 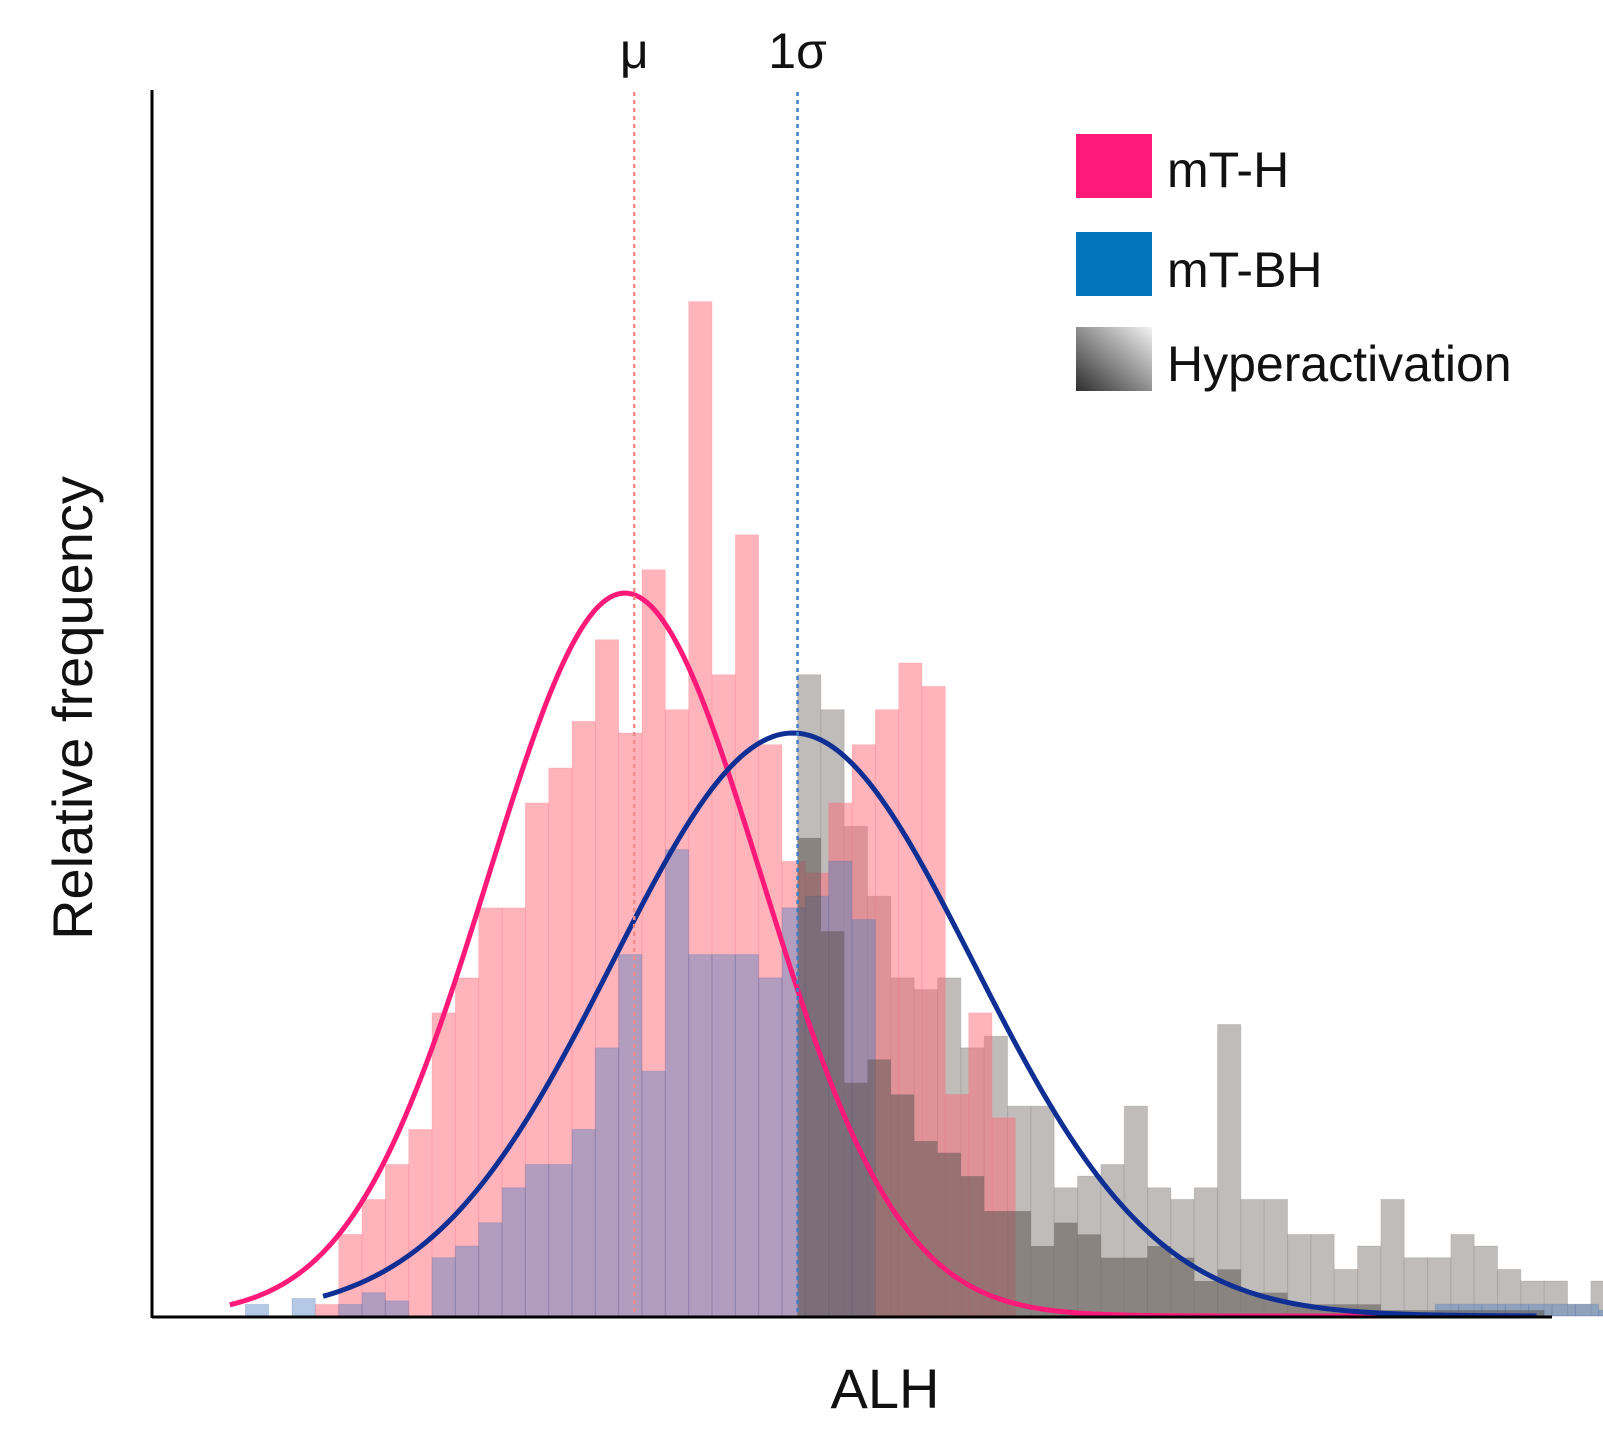 I want to click on legend-label-mt-h: mT-H, so click(x=1228, y=170).